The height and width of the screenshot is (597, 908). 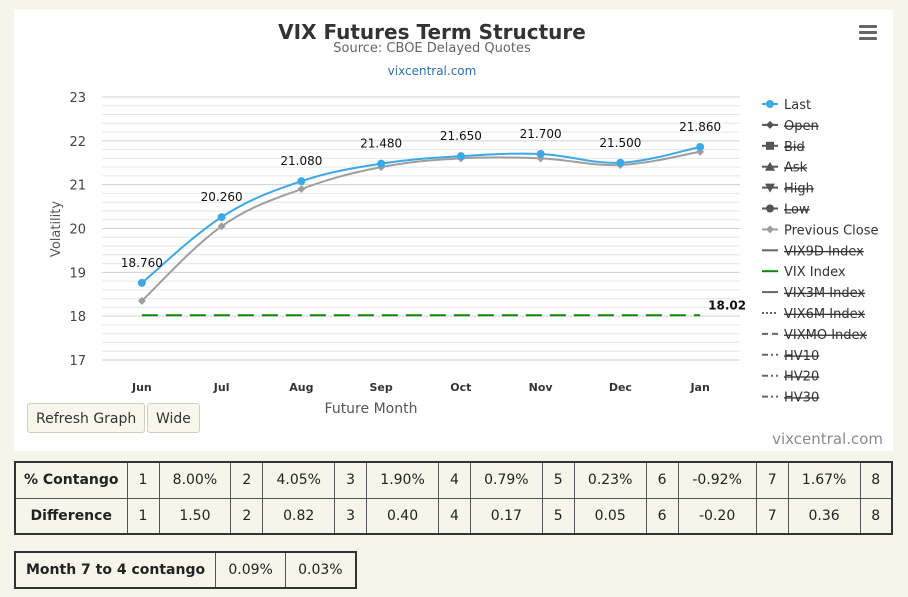 I want to click on legend-item: HV20, so click(x=790, y=377).